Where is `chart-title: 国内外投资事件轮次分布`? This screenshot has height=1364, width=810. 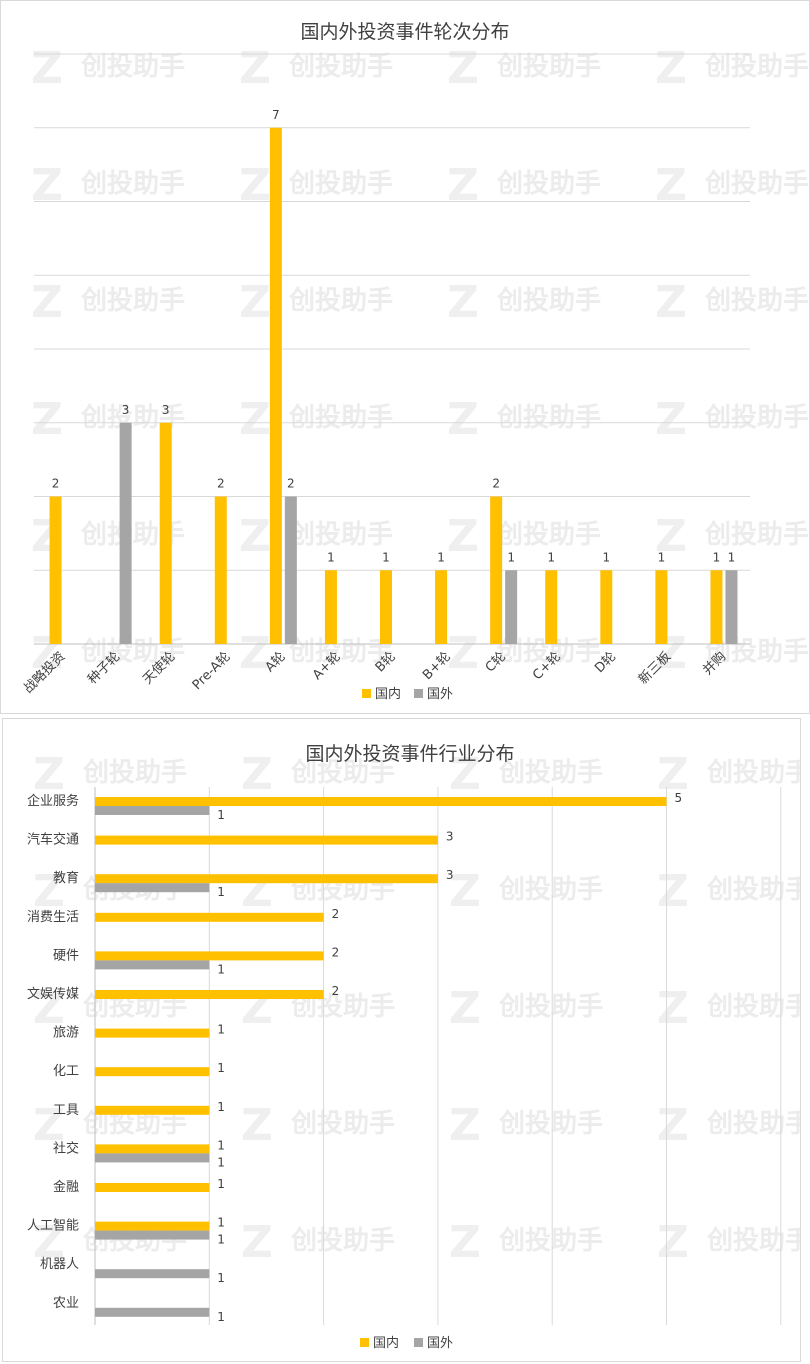 chart-title: 国内外投资事件轮次分布 is located at coordinates (404, 32).